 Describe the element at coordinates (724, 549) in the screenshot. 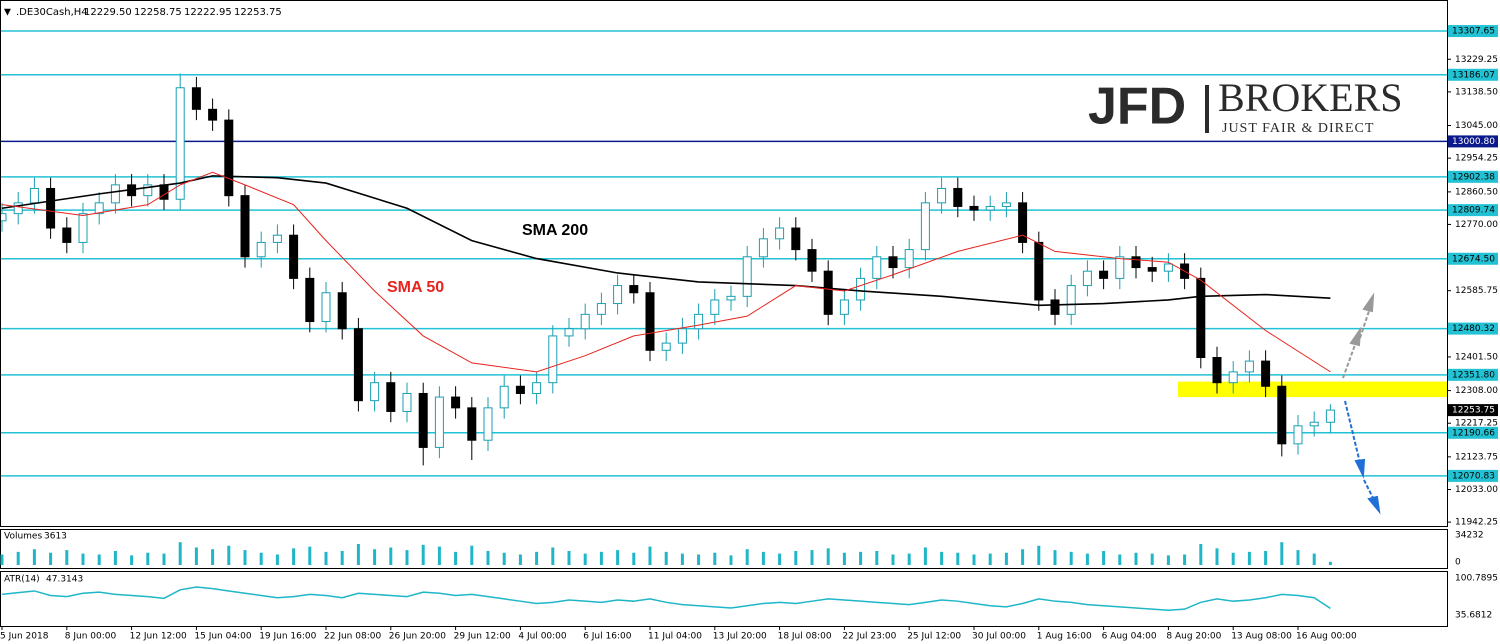

I see `volume-pane-frame` at that location.